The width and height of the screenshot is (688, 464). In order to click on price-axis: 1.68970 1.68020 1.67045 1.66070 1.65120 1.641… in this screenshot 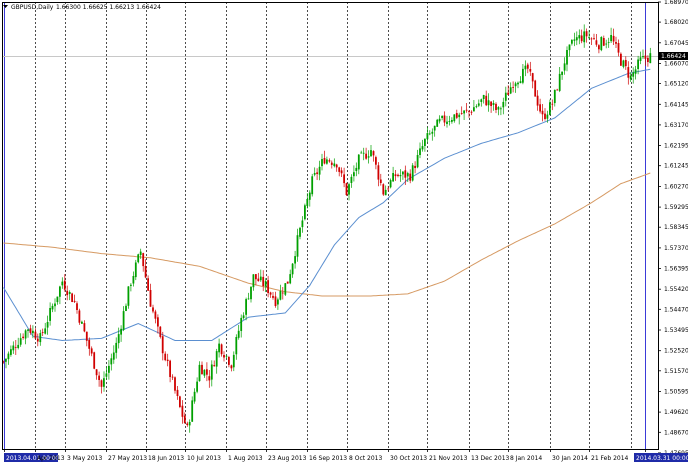, I will do `click(673, 228)`.